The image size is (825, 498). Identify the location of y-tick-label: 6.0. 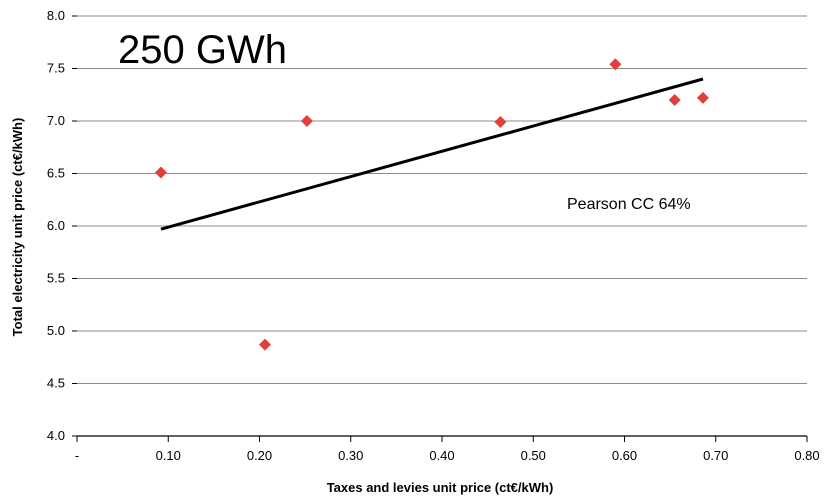
(56, 225).